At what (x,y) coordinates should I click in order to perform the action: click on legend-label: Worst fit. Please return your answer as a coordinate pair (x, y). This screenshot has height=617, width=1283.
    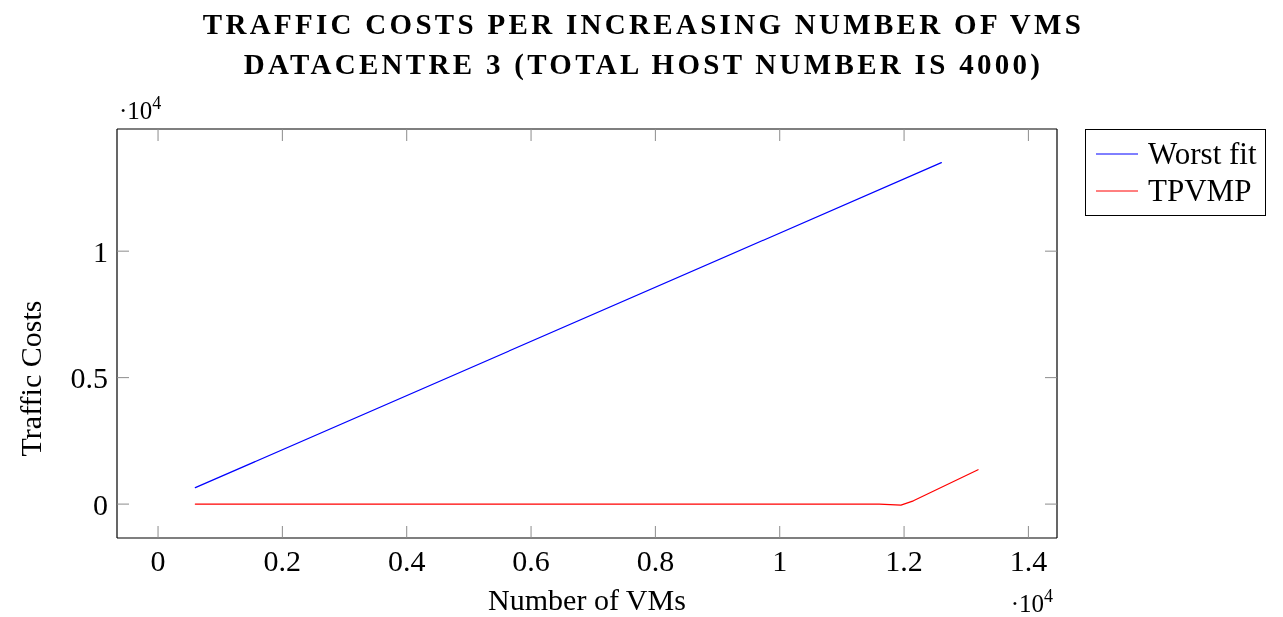
    Looking at the image, I should click on (1202, 153).